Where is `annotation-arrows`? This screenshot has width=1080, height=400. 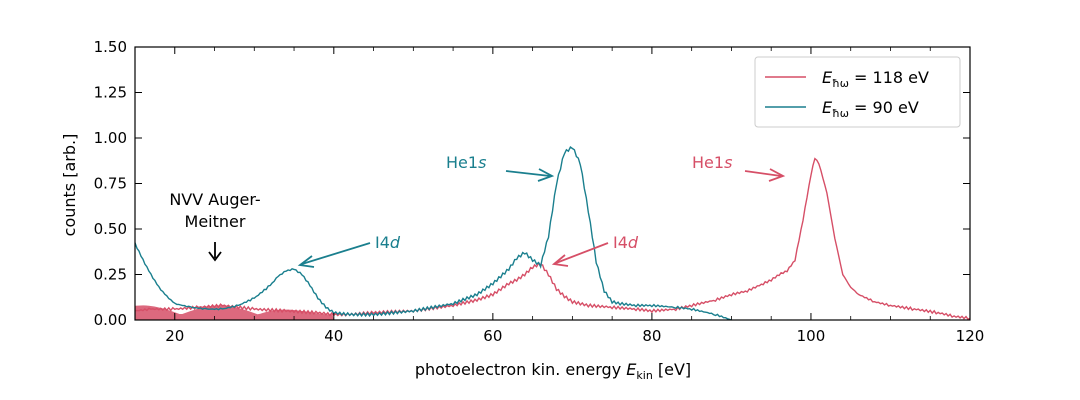
annotation-arrows is located at coordinates (497, 218).